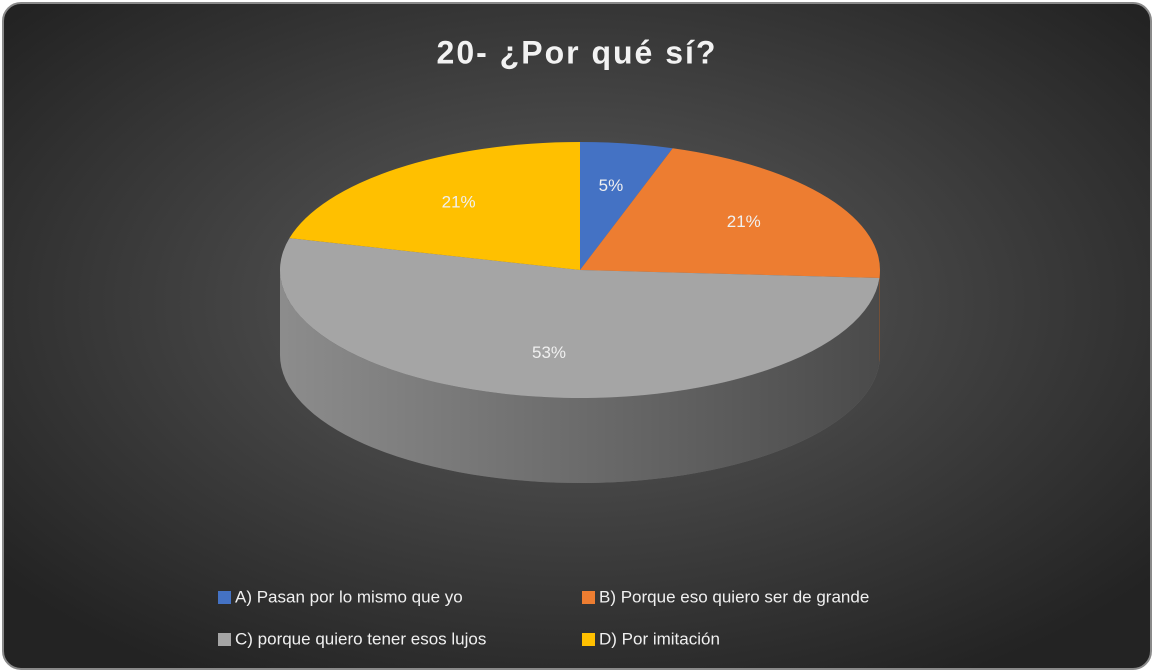  What do you see at coordinates (549, 352) in the screenshot?
I see `data-label: 53%` at bounding box center [549, 352].